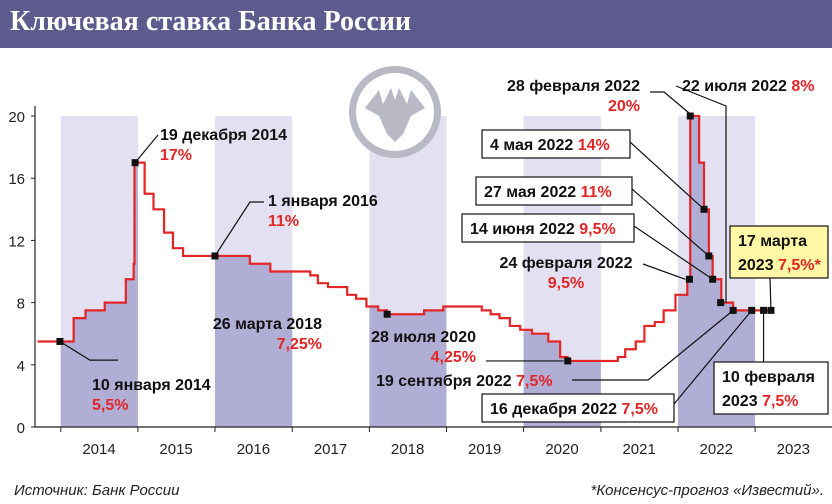  What do you see at coordinates (639, 409) in the screenshot?
I see `annot-2022-12-value: 7,5%` at bounding box center [639, 409].